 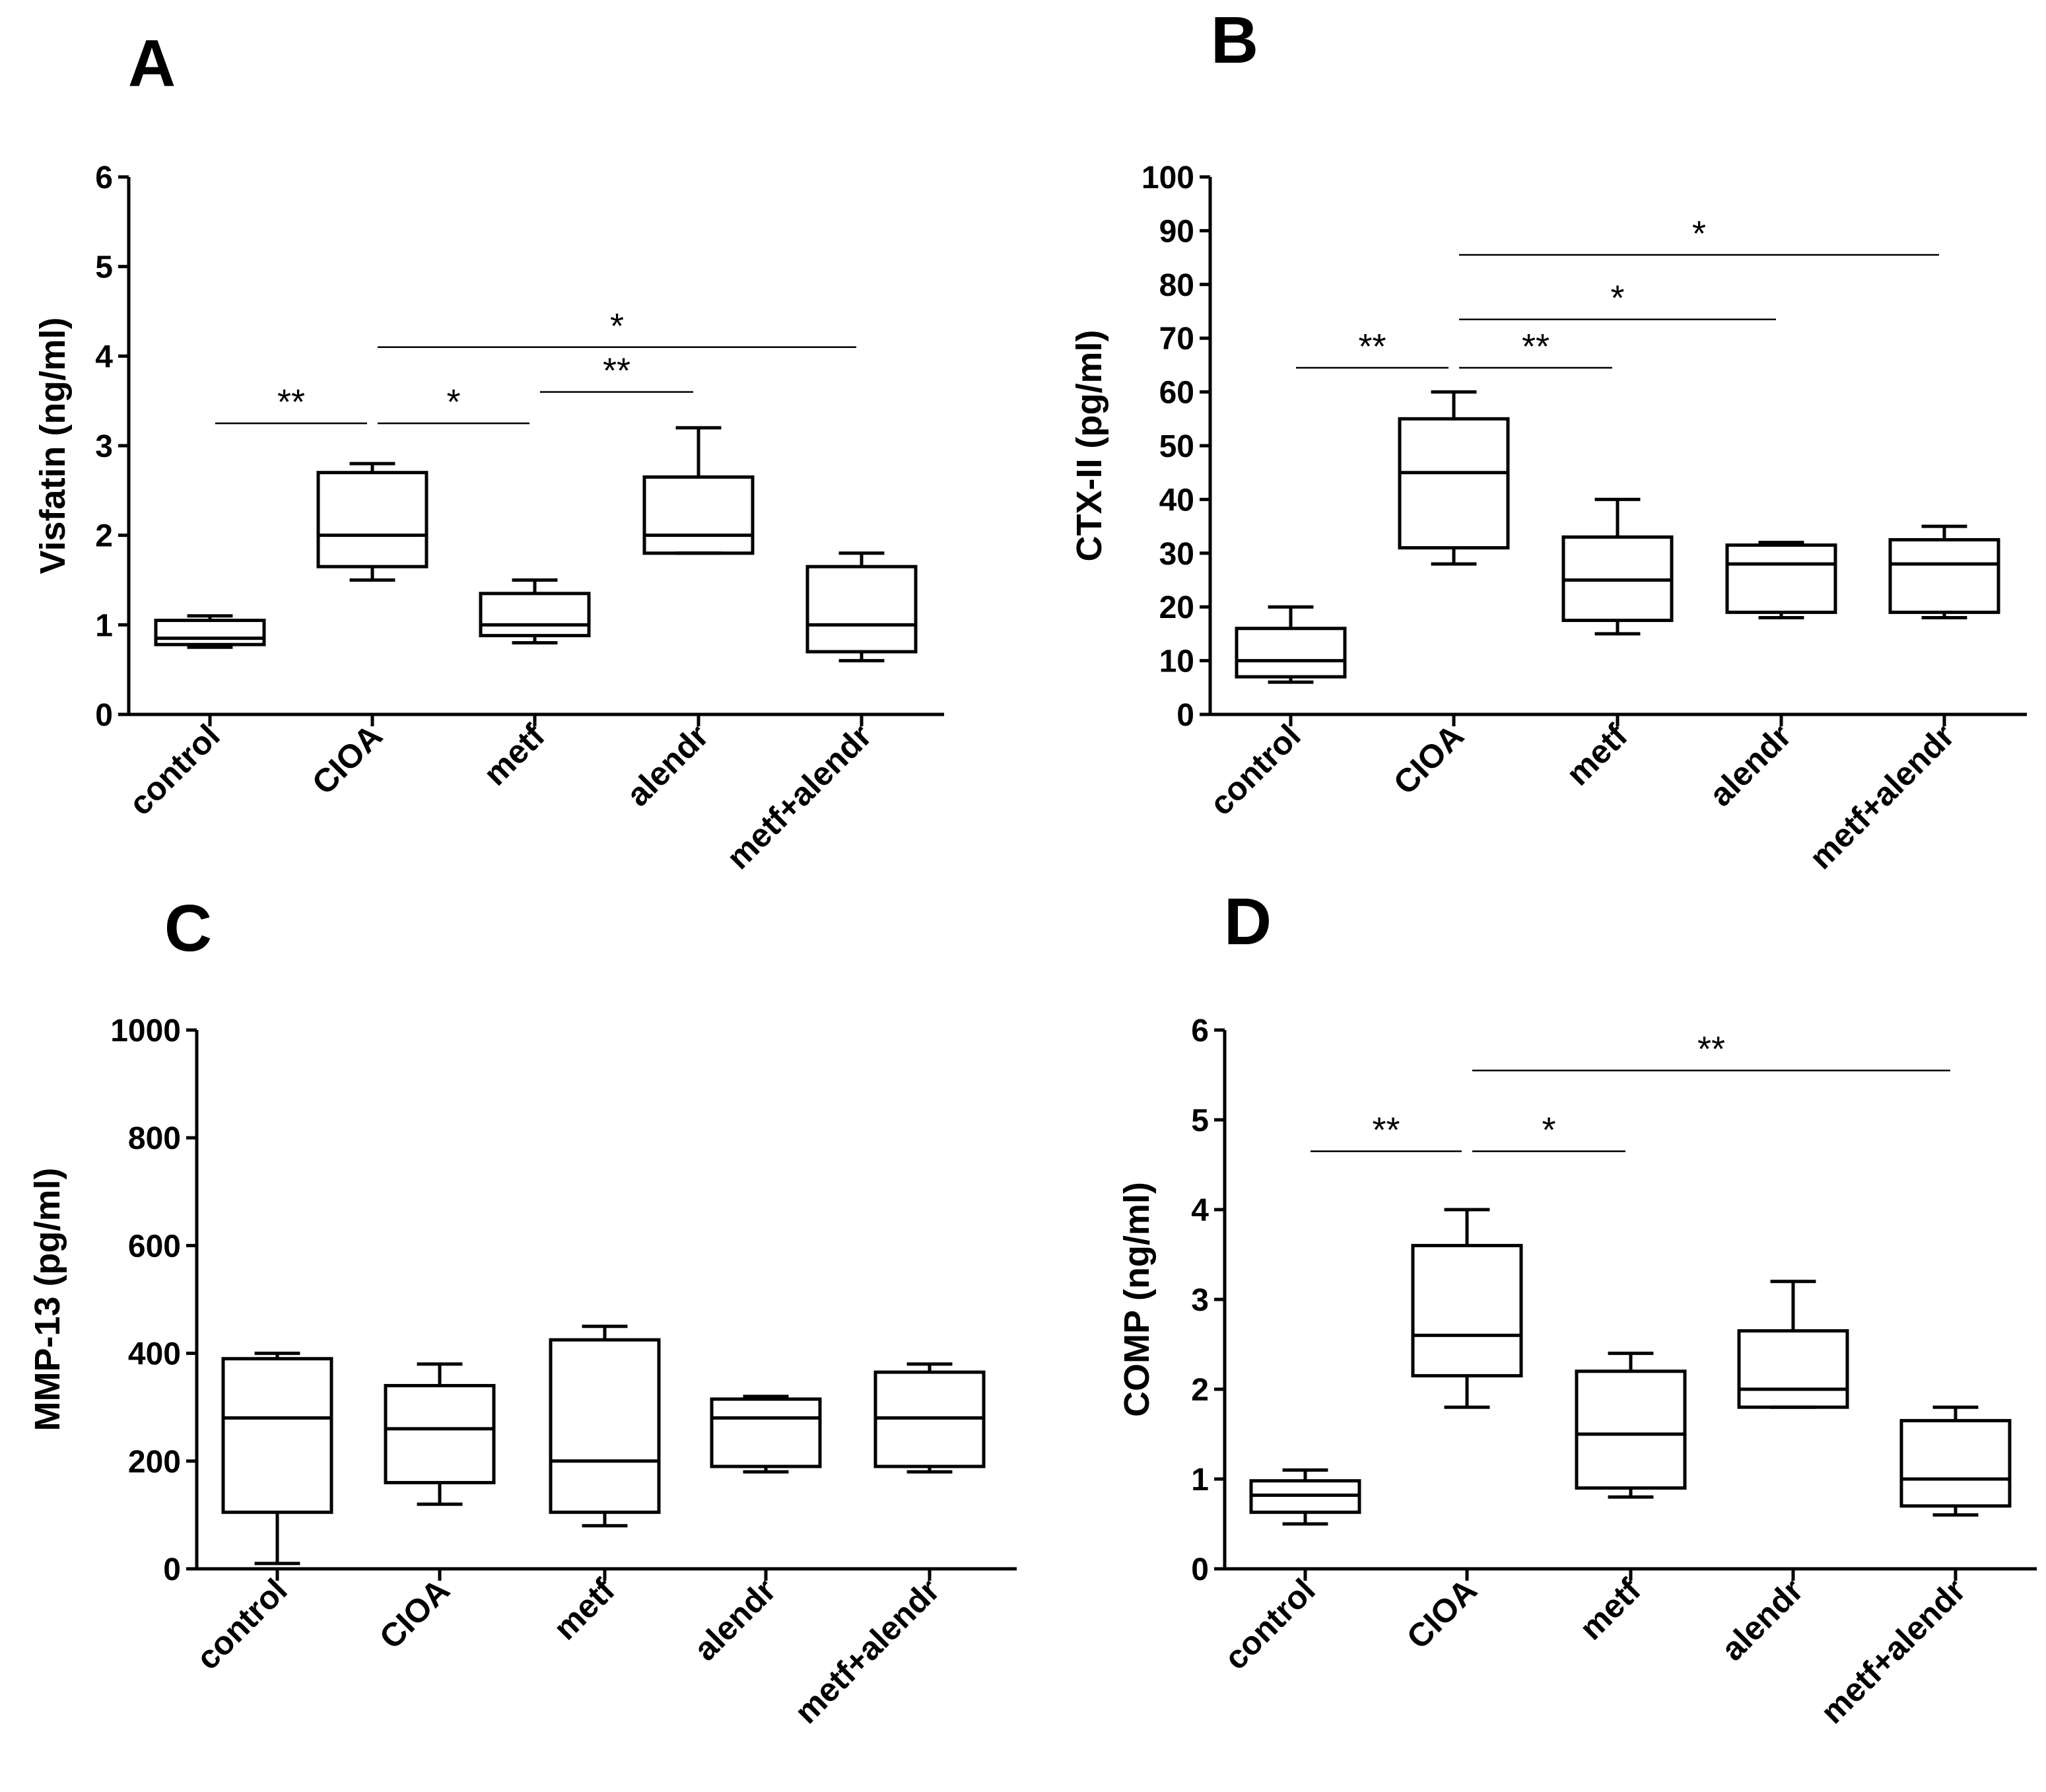 What do you see at coordinates (1176, 554) in the screenshot?
I see `y-tick-label: 30` at bounding box center [1176, 554].